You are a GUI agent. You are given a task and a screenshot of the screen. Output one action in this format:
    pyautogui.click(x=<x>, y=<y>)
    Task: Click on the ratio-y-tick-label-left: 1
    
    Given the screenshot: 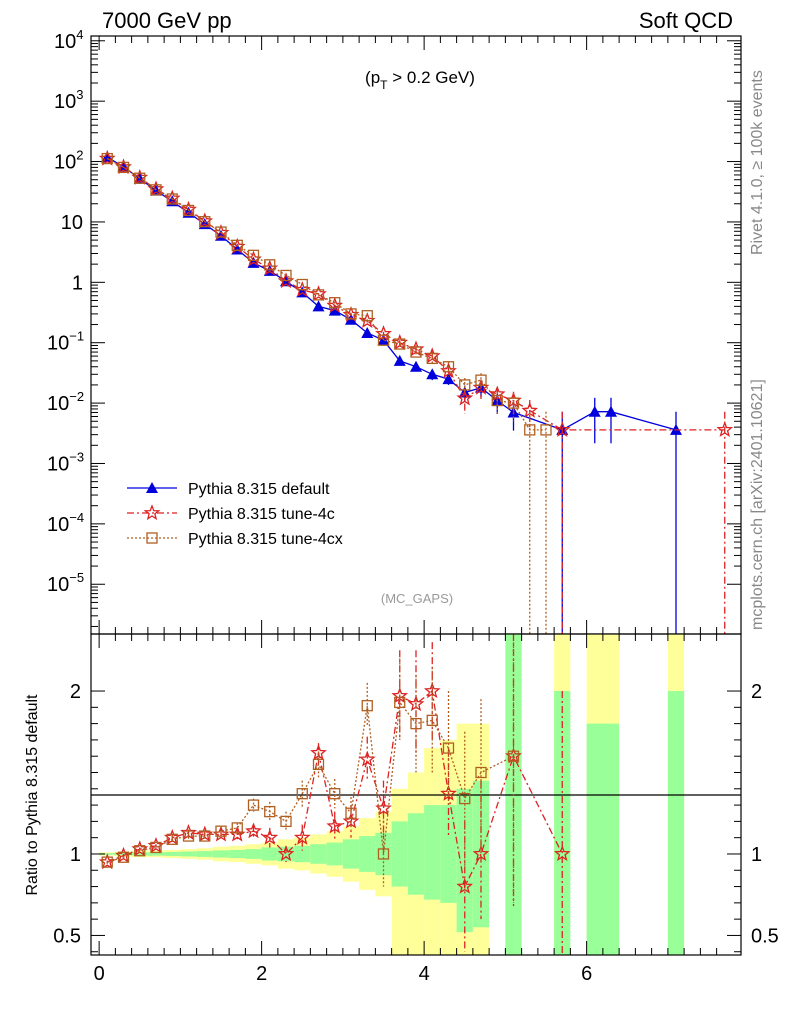 What is the action you would take?
    pyautogui.click(x=75, y=855)
    